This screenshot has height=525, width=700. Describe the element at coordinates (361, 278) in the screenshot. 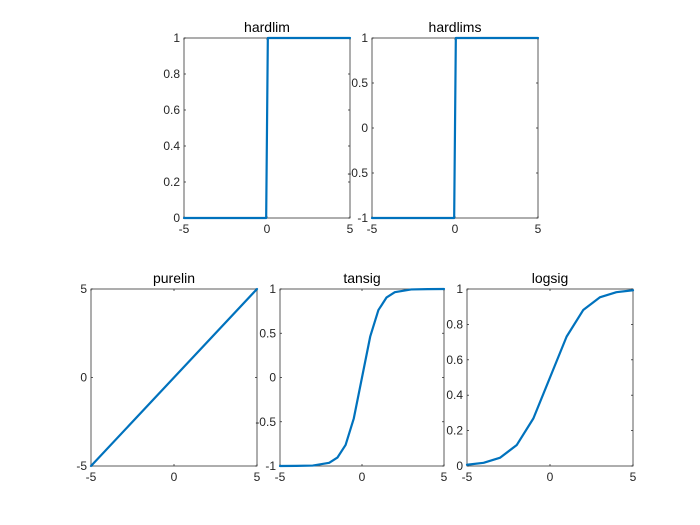

I see `subplot-title: tansig` at that location.